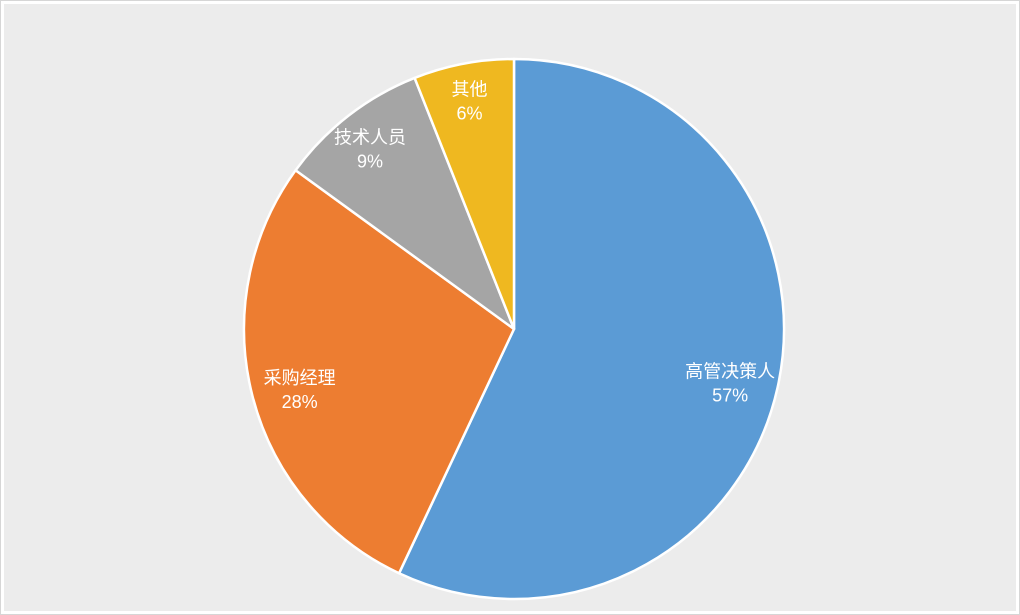 This screenshot has width=1020, height=615. What do you see at coordinates (370, 149) in the screenshot?
I see `pie-slice-label-2: 技术人员 9%` at bounding box center [370, 149].